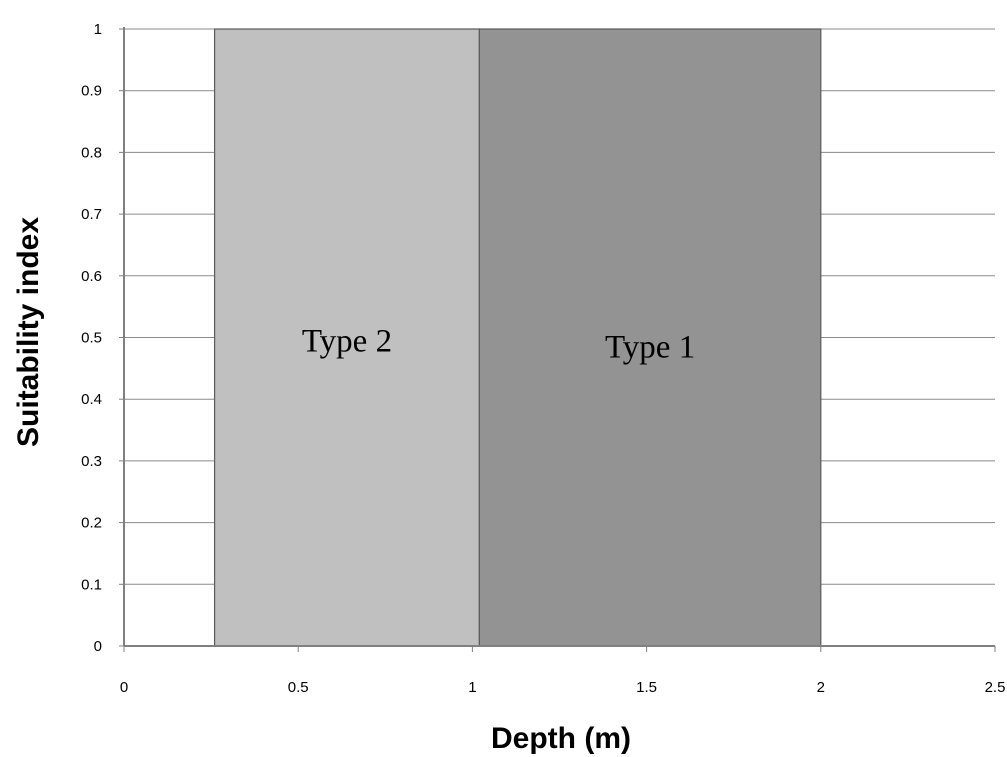  Describe the element at coordinates (28, 332) in the screenshot. I see `y-axis-title: Suitability index` at that location.